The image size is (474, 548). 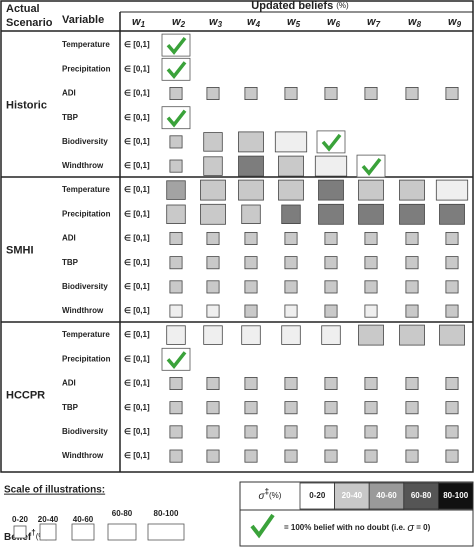 What do you see at coordinates (410, 528) in the screenshot?
I see `check-sigma: σ` at bounding box center [410, 528].